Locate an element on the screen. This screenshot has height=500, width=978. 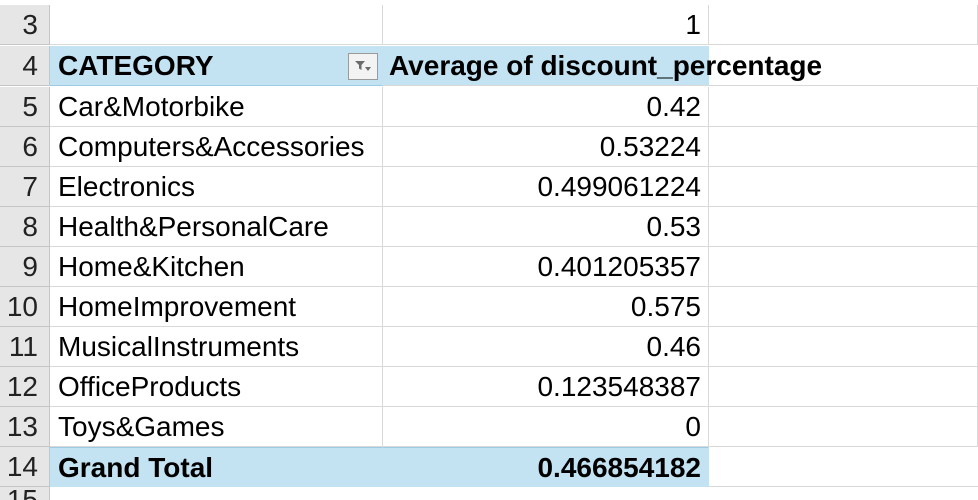
row-header-14: 14 is located at coordinates (25, 467).